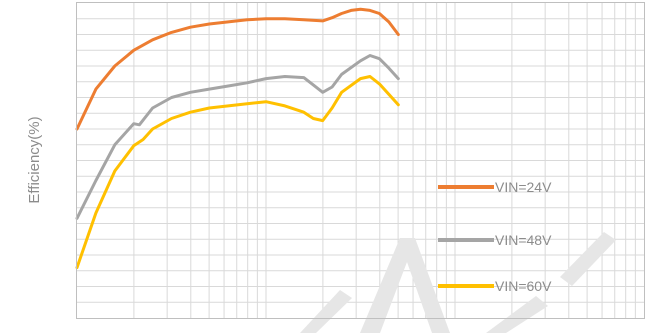 Image resolution: width=650 pixels, height=333 pixels. I want to click on chart-legend: VIN=24V VIN=48V VIN=60V, so click(495, 236).